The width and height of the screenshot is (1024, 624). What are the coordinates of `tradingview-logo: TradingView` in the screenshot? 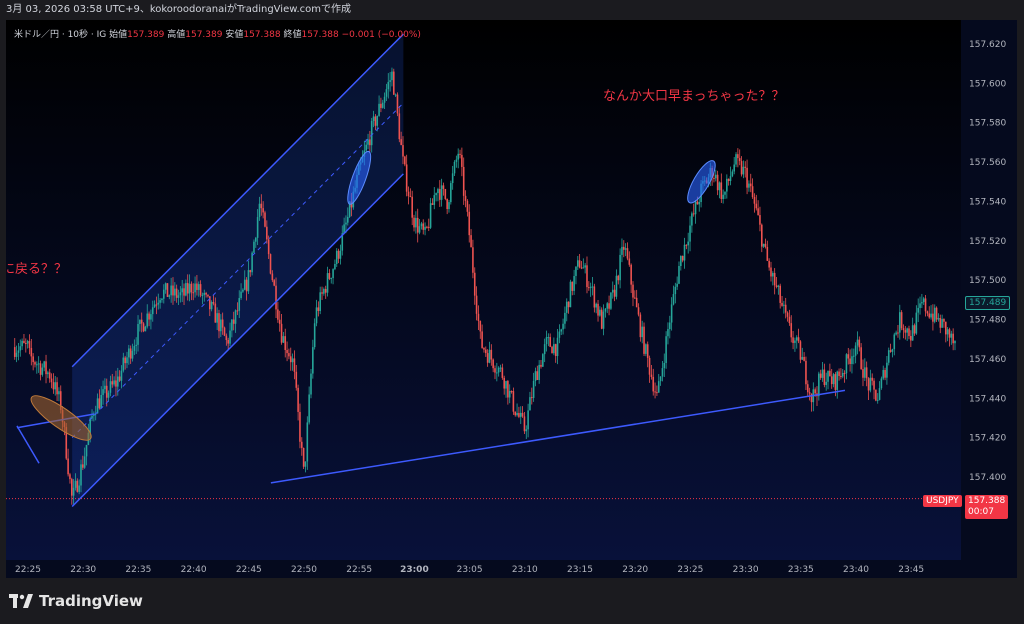 It's located at (76, 601).